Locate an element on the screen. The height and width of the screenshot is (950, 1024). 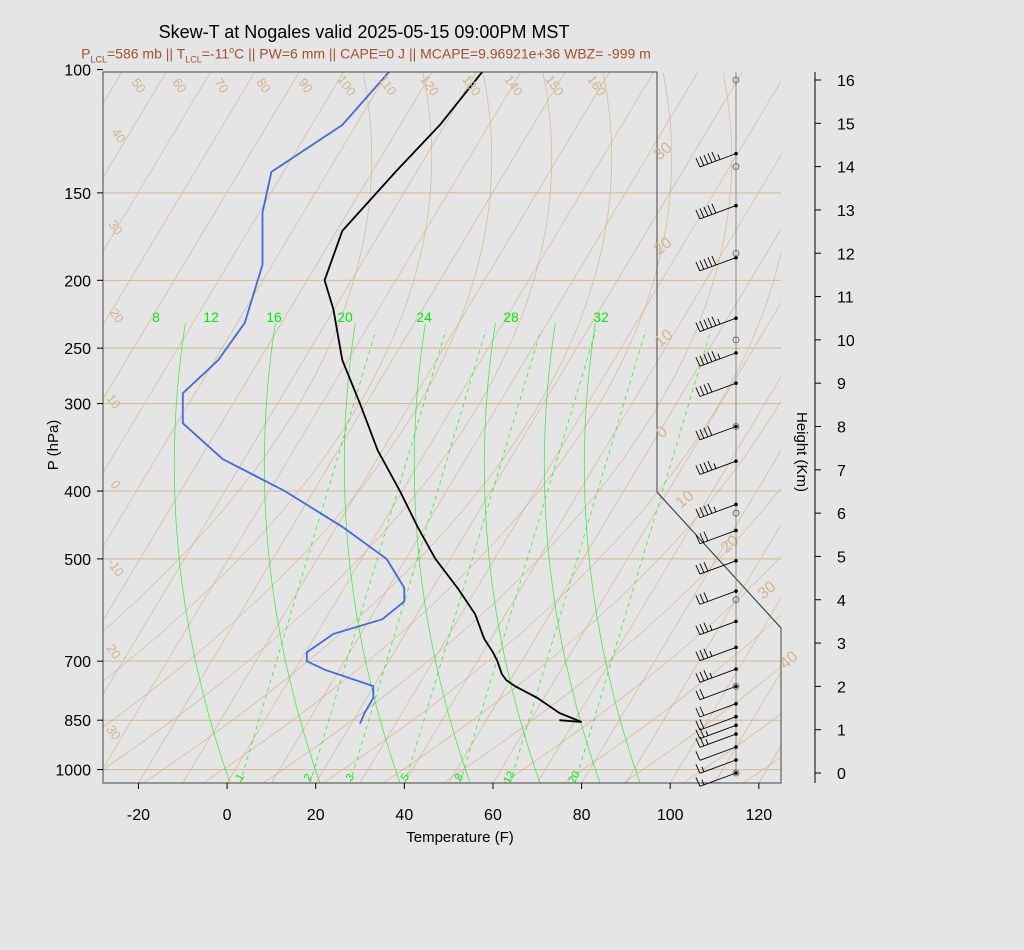
theta-label: 50 is located at coordinates (138, 85).